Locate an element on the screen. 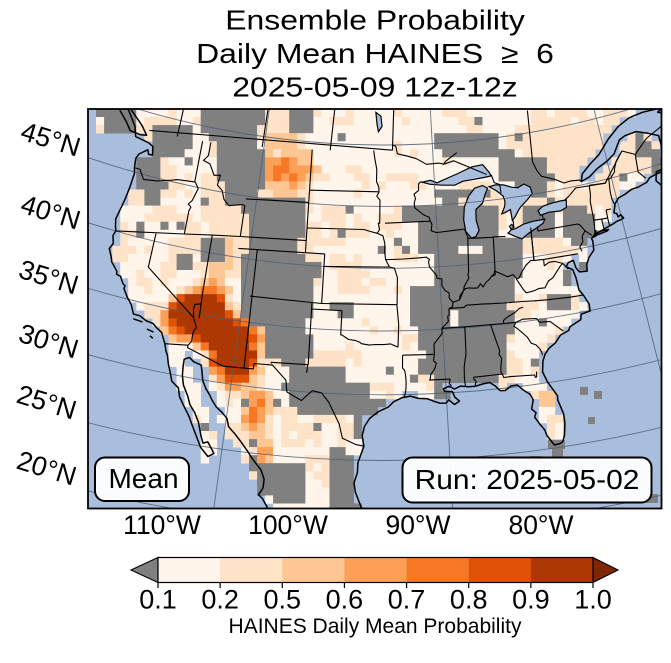 Image resolution: width=671 pixels, height=663 pixels. svg-text: HAINES Daily Mean Probability is located at coordinates (375, 626).